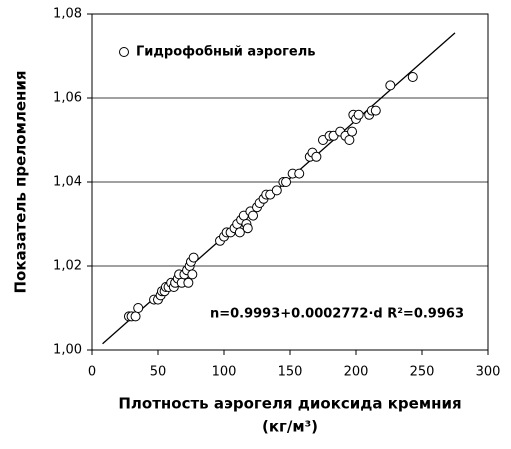 The height and width of the screenshot is (449, 511). I want to click on x-tick-label: 100, so click(224, 372).